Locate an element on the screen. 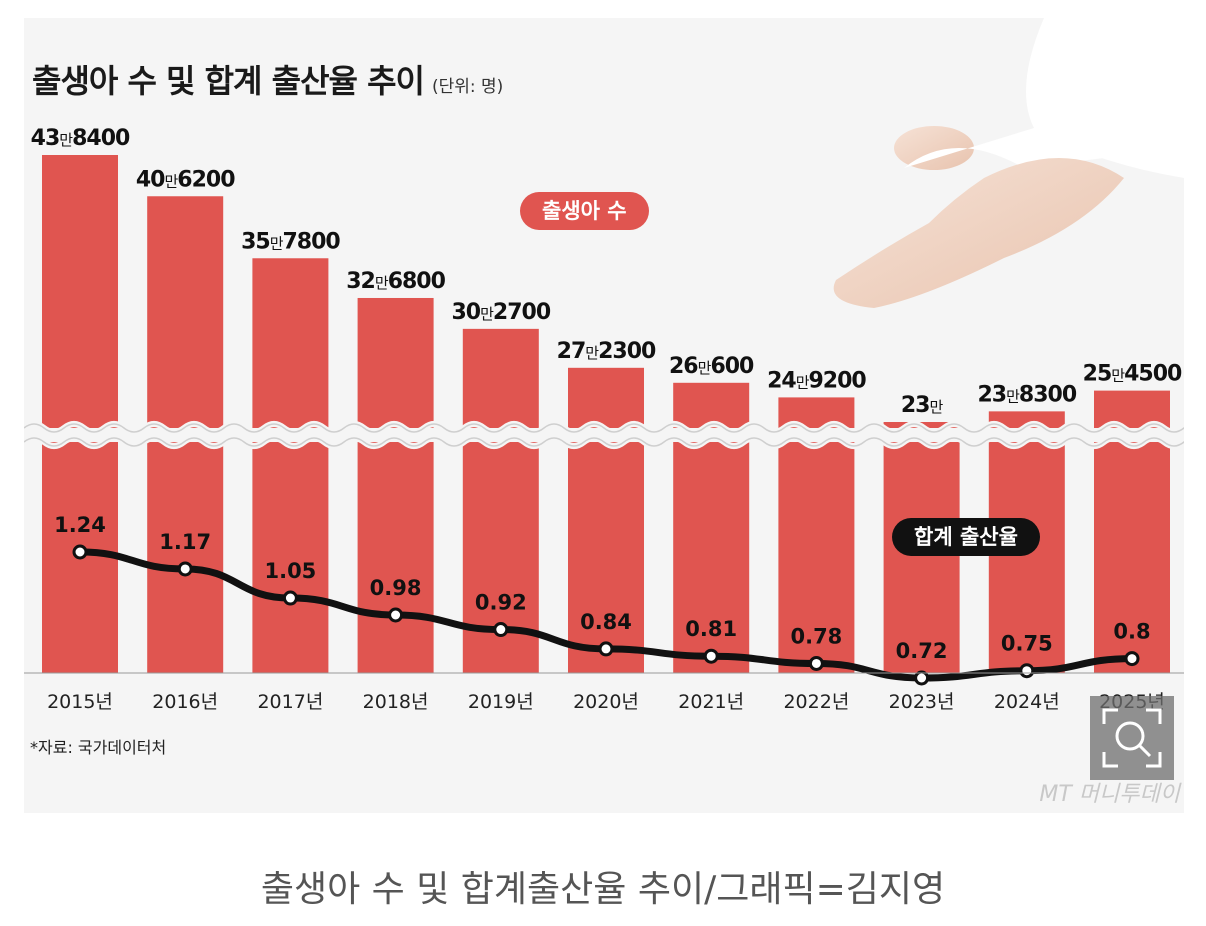  fertility-series-pill: 합계 출산율 is located at coordinates (966, 537).